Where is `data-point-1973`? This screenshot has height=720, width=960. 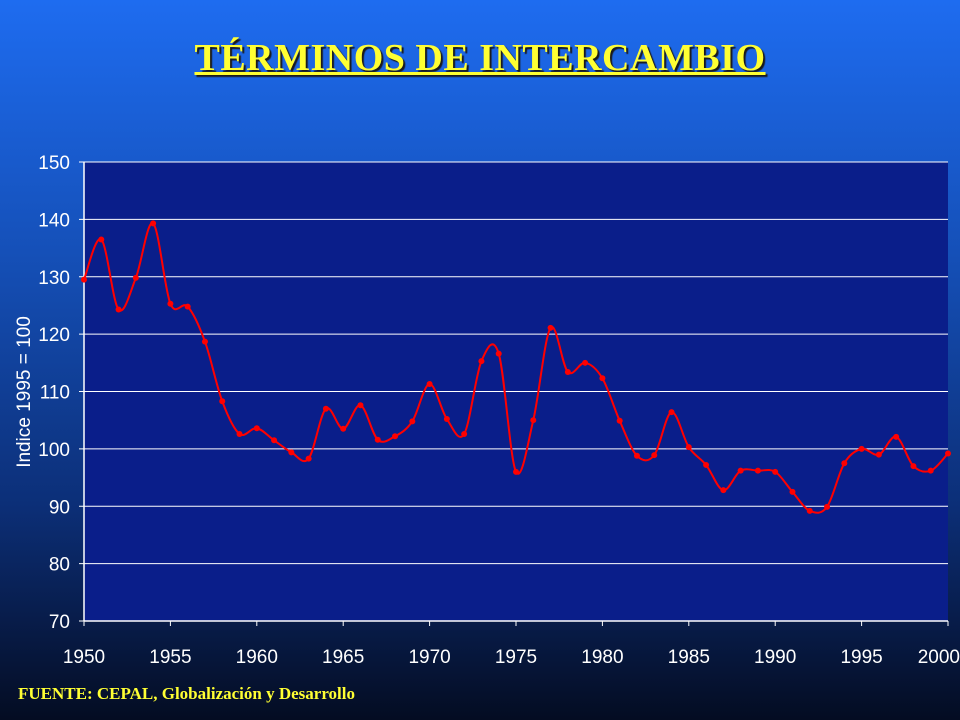
data-point-1973 is located at coordinates (481, 361).